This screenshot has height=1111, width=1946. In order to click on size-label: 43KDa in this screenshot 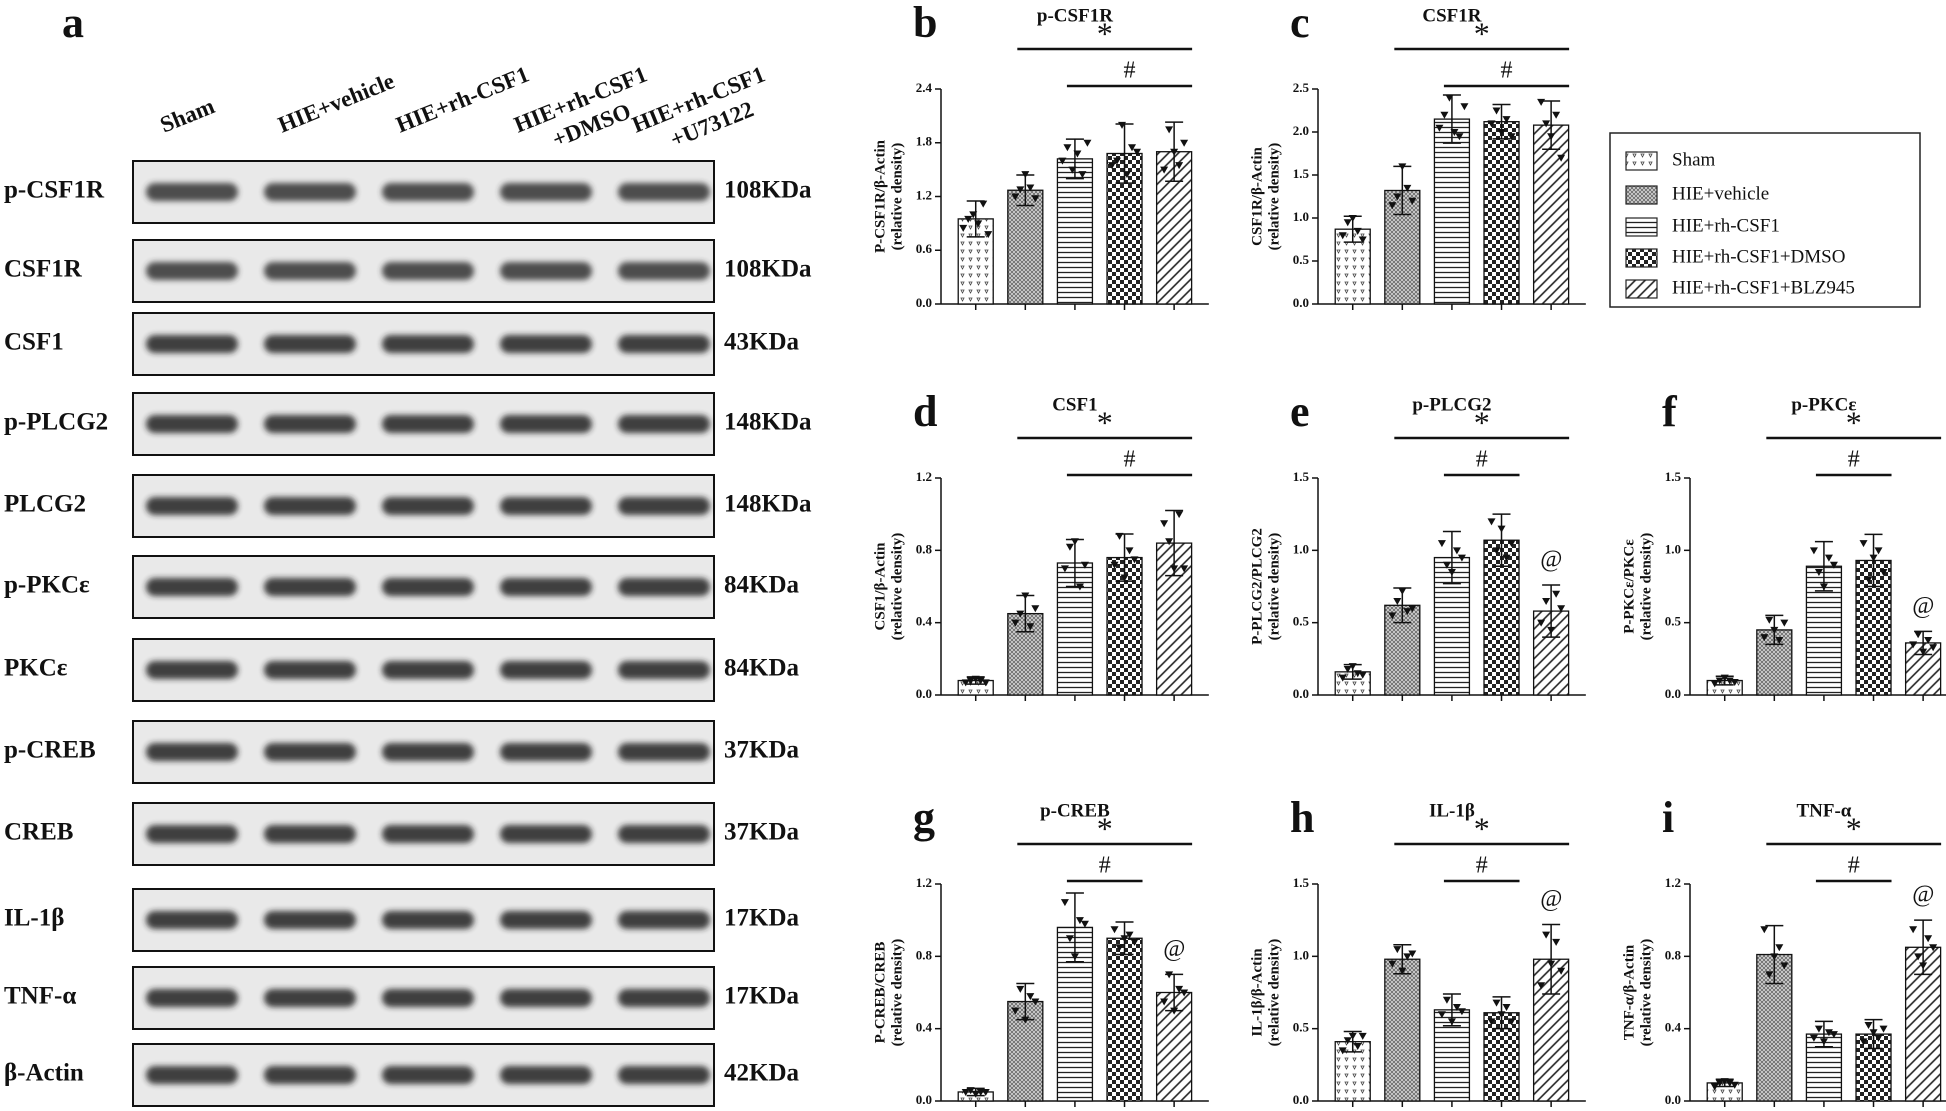, I will do `click(762, 342)`.